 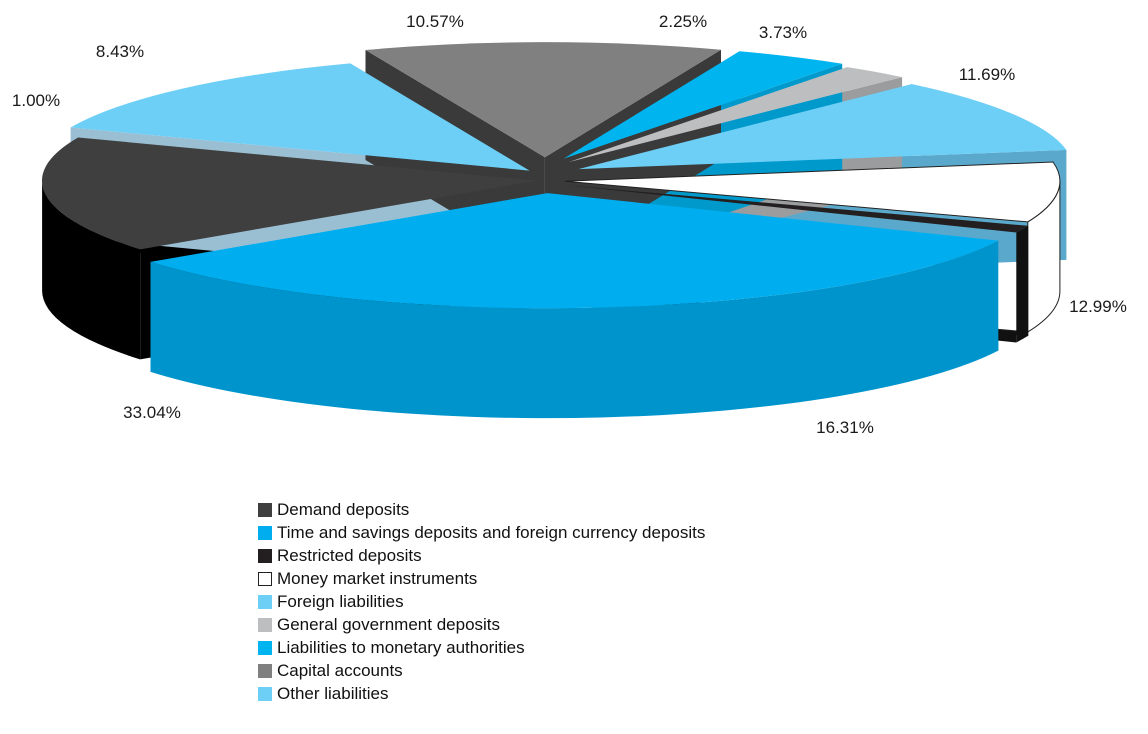 What do you see at coordinates (783, 32) in the screenshot?
I see `data-label: 3.73%` at bounding box center [783, 32].